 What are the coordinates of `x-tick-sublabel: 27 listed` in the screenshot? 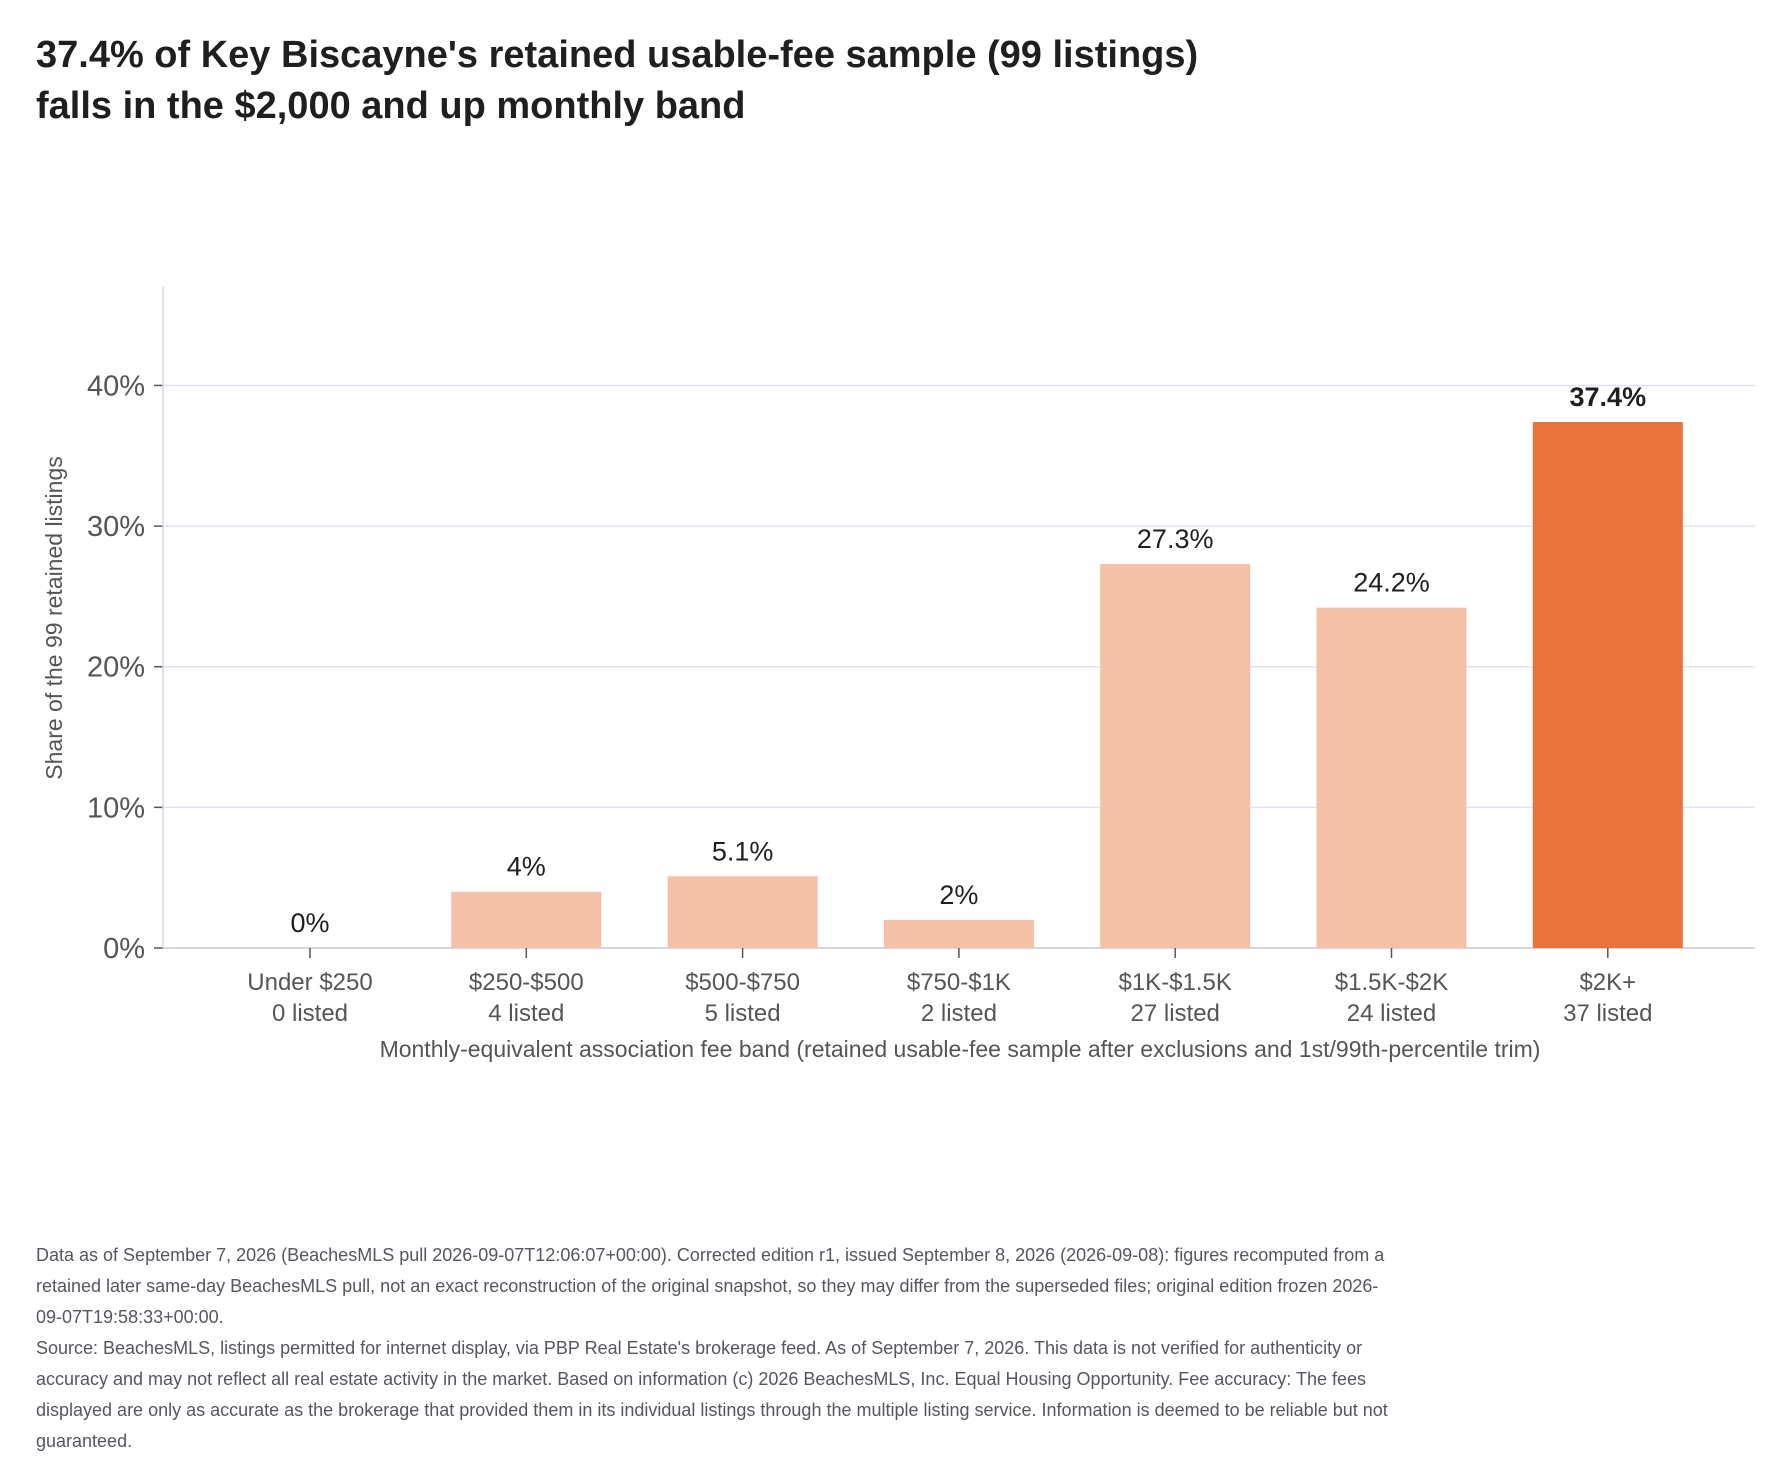 It's located at (1175, 1013).